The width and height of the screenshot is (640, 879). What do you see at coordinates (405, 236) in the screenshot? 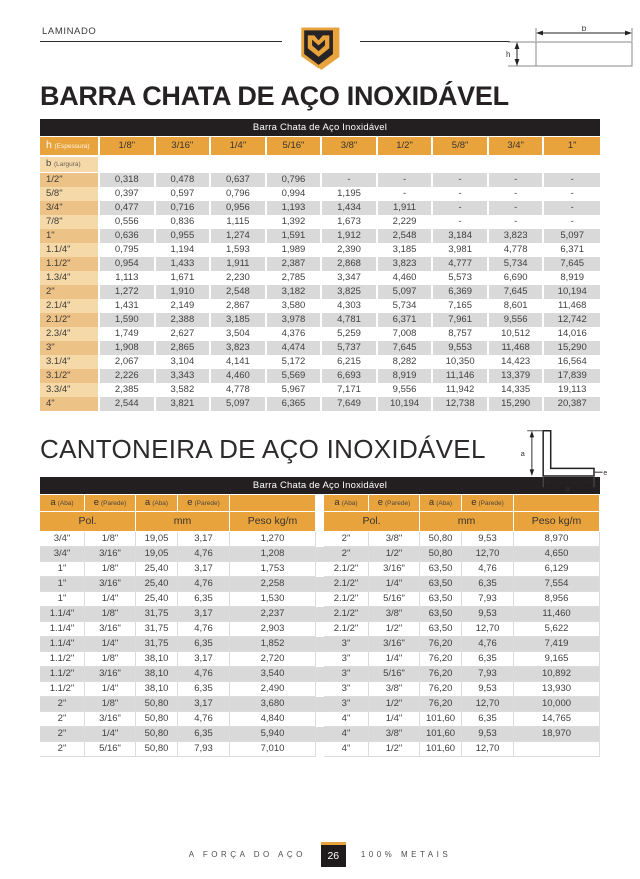
I see `table-cell: 2,548` at bounding box center [405, 236].